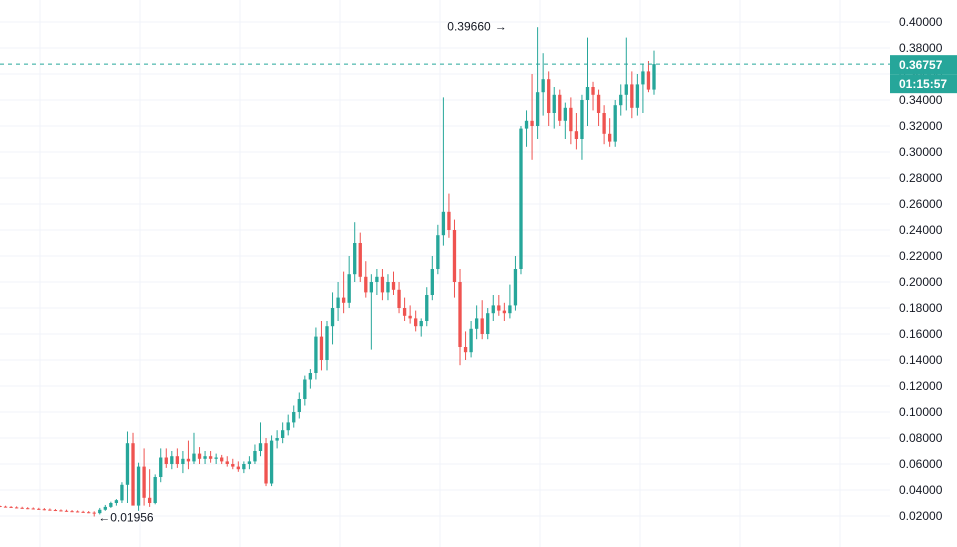 The width and height of the screenshot is (957, 547). I want to click on y-tick-label: 0.42000, so click(921, 1).